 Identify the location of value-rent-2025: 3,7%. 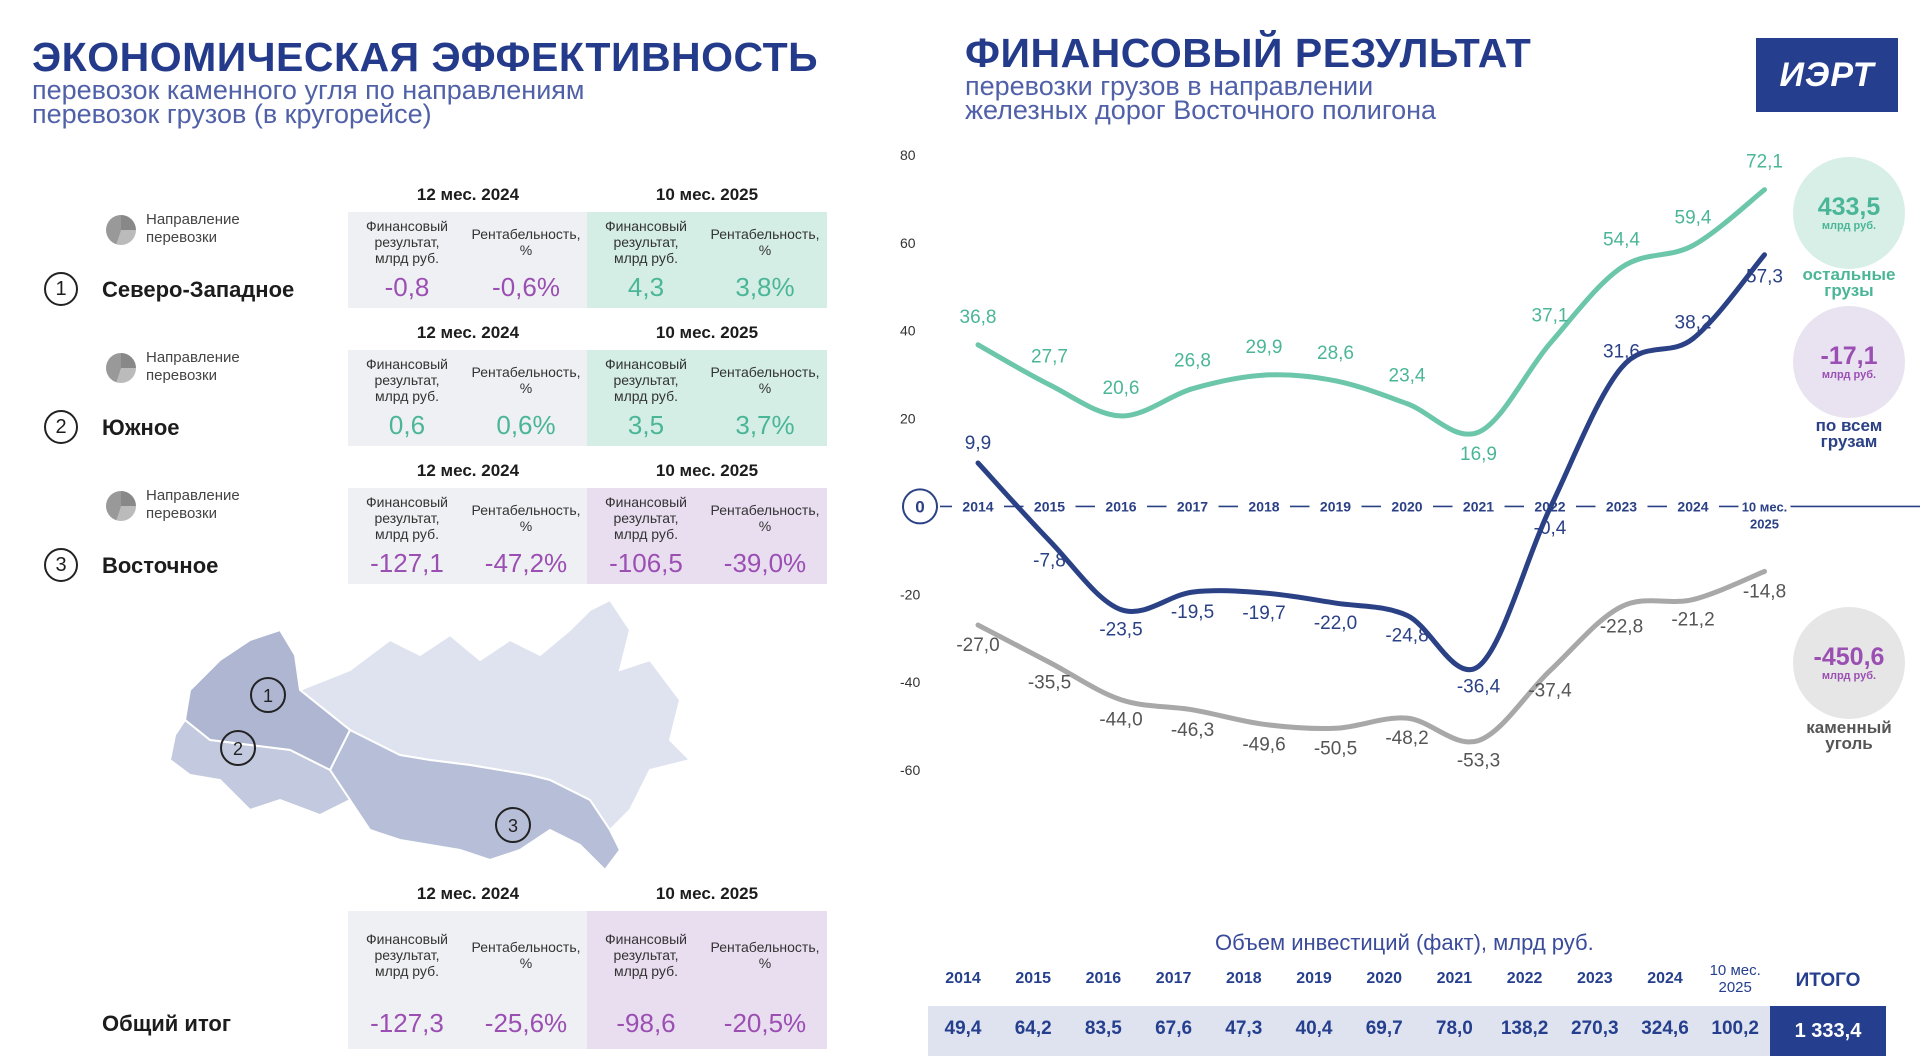
(765, 425).